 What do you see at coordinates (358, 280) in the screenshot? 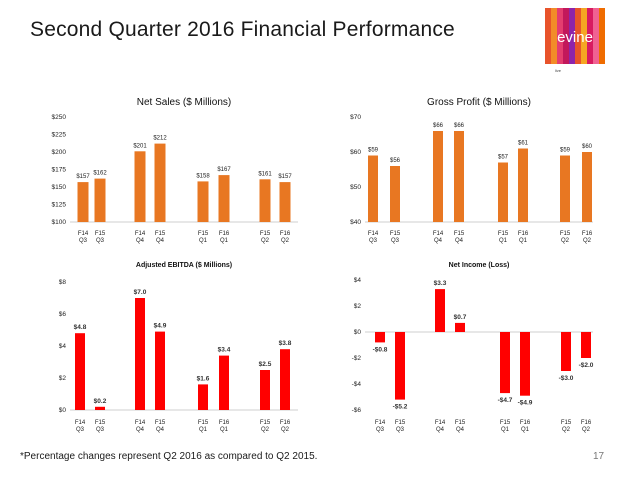
I see `y-tick-label: $4` at bounding box center [358, 280].